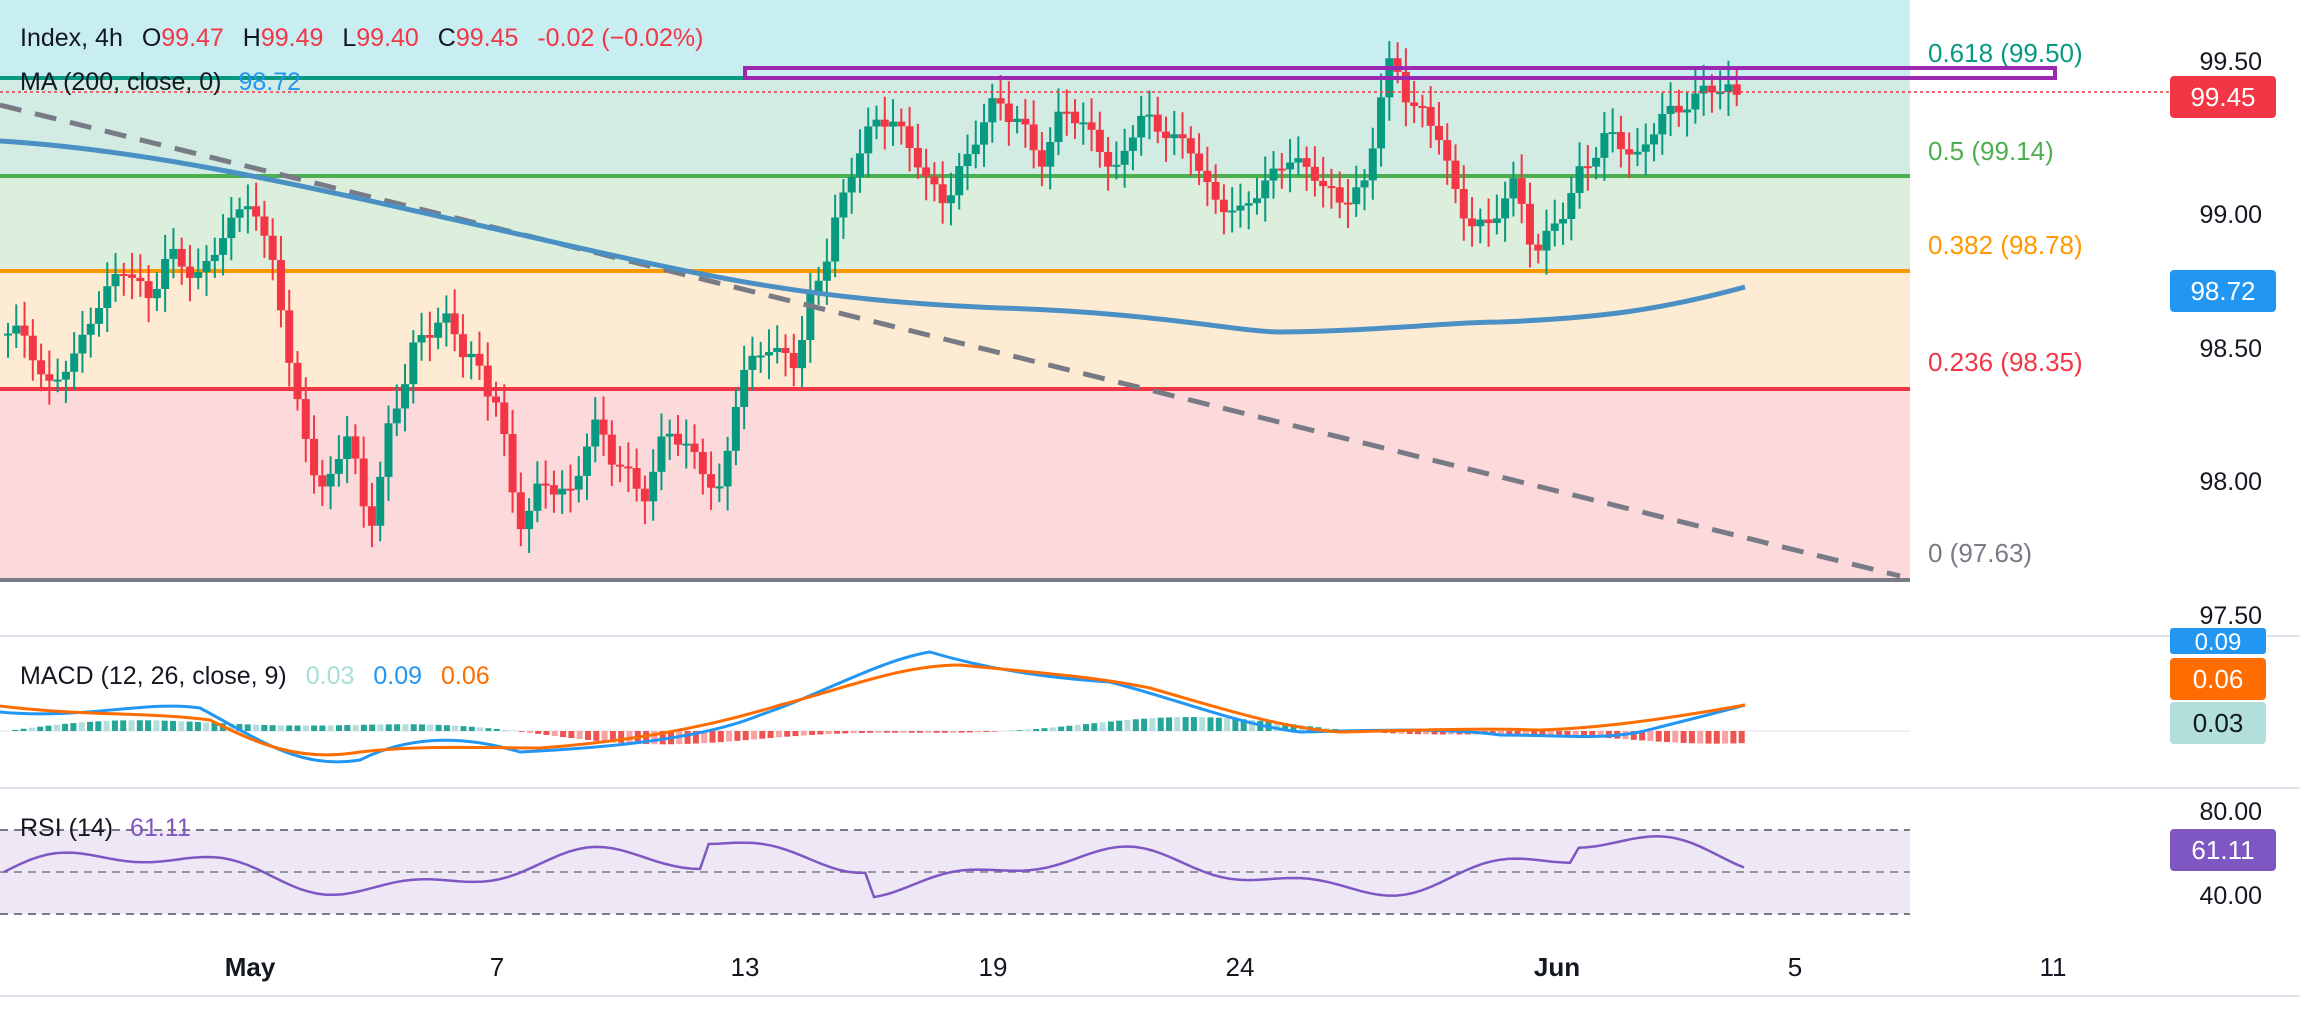  I want to click on rsi-tick-40: 40.00, so click(2230, 896).